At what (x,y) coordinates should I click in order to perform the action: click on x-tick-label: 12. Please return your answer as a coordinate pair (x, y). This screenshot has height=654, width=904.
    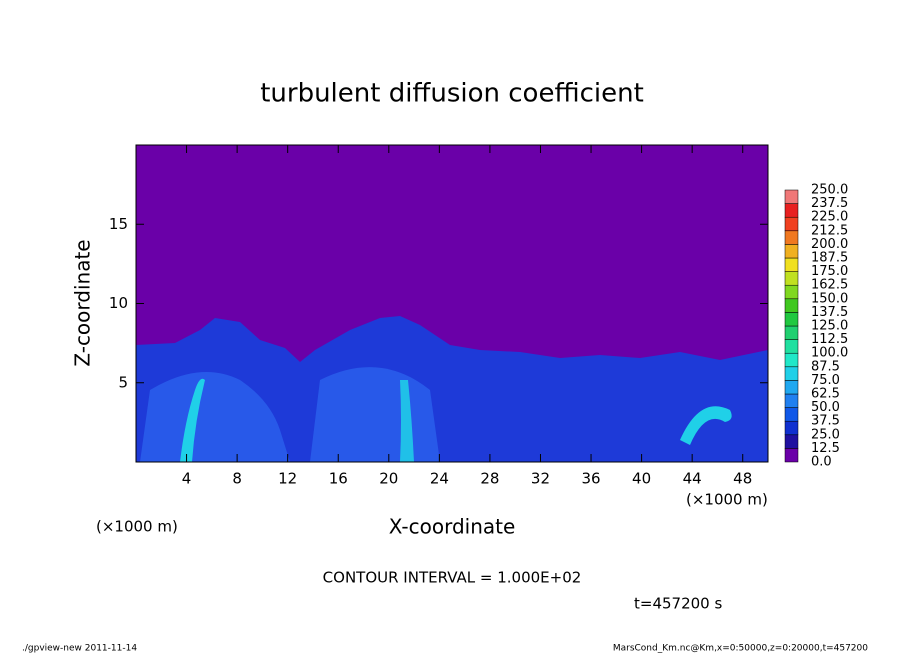
    Looking at the image, I should click on (287, 479).